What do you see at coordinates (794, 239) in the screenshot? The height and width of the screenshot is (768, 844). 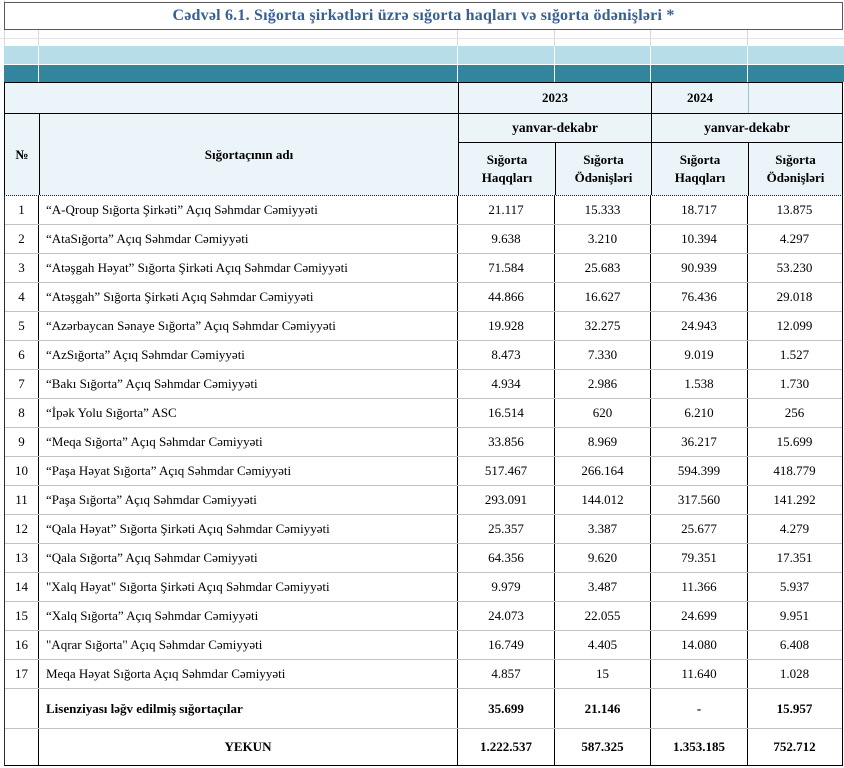 I see `payments-2024-cell: 4.297` at bounding box center [794, 239].